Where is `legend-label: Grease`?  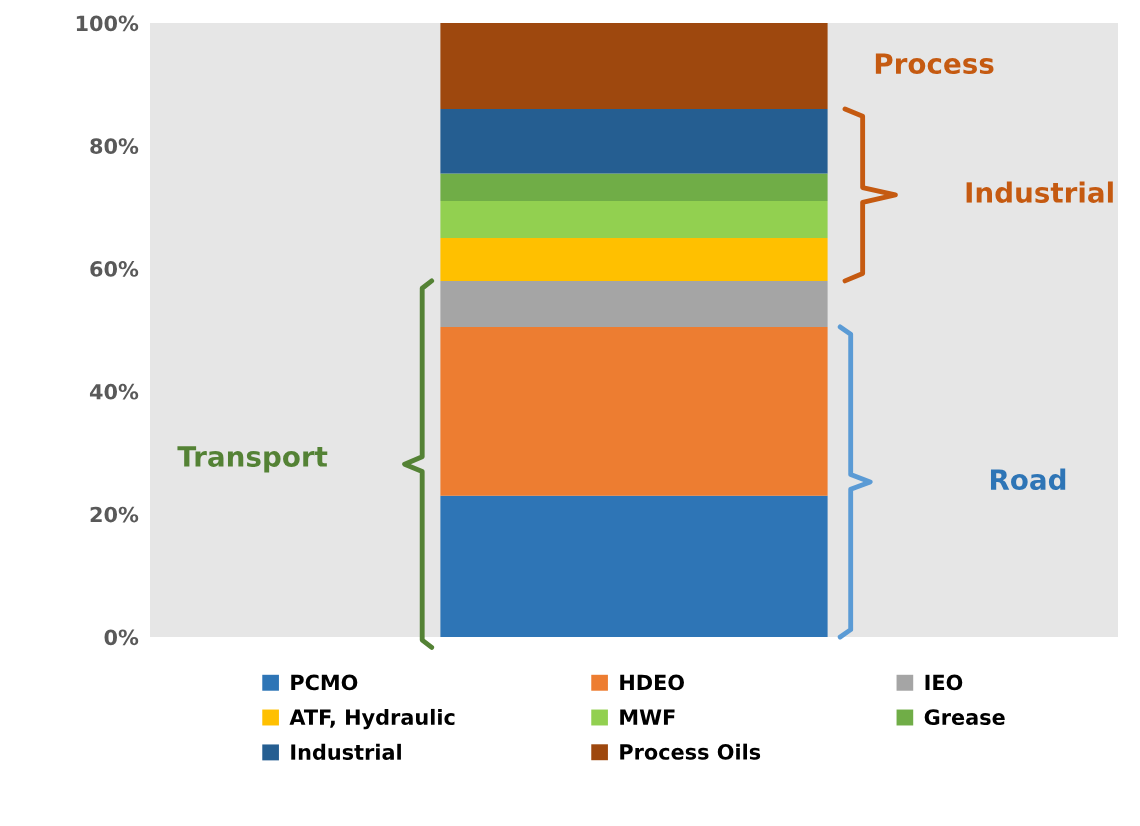 legend-label: Grease is located at coordinates (964, 717).